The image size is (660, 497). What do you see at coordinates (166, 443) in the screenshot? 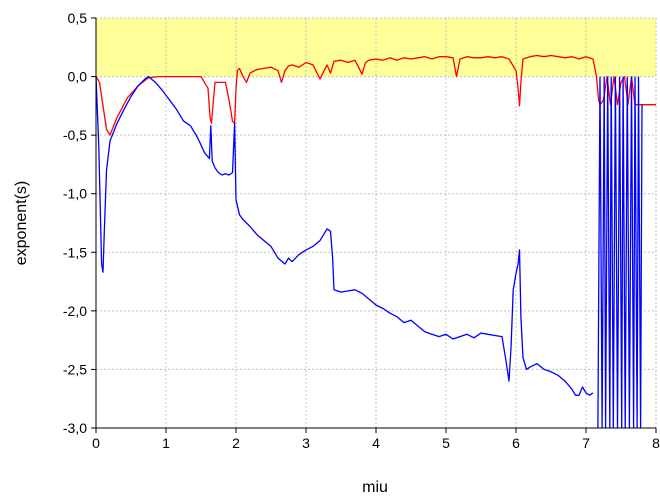
I see `x-tick-label: 1` at bounding box center [166, 443].